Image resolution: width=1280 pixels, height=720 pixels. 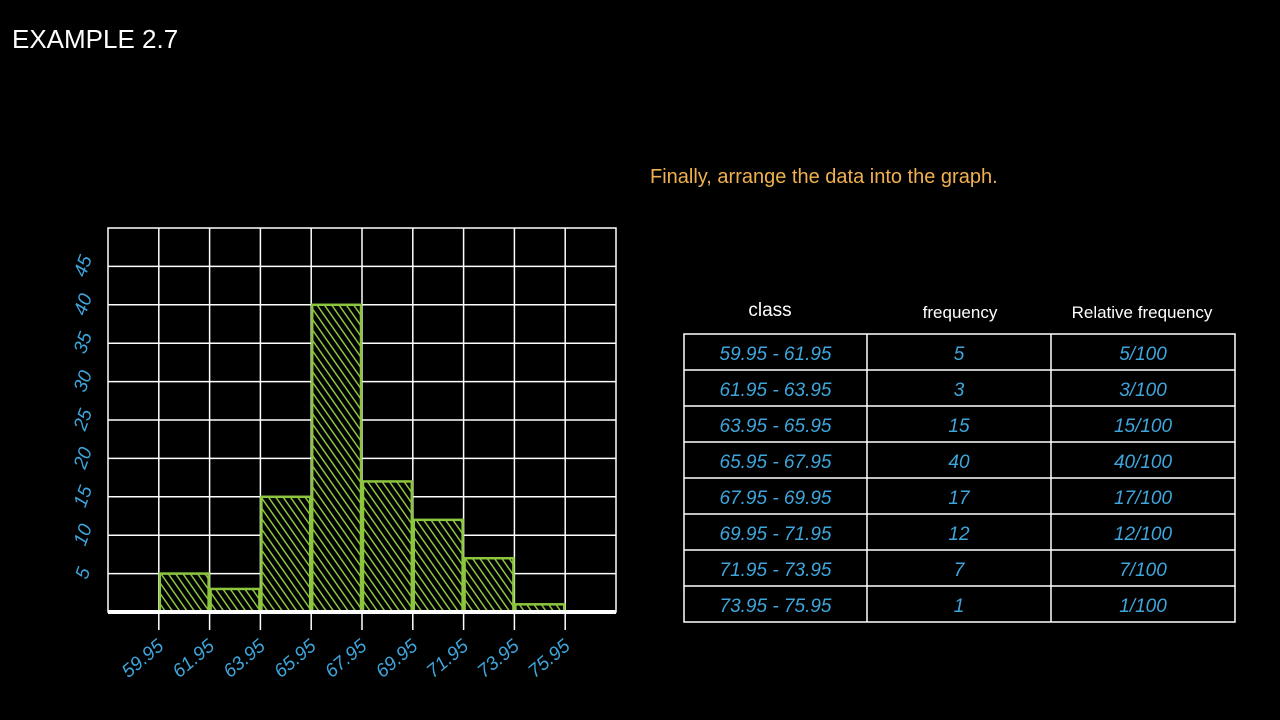 What do you see at coordinates (776, 390) in the screenshot?
I see `table-cell: 61.95 - 63.95` at bounding box center [776, 390].